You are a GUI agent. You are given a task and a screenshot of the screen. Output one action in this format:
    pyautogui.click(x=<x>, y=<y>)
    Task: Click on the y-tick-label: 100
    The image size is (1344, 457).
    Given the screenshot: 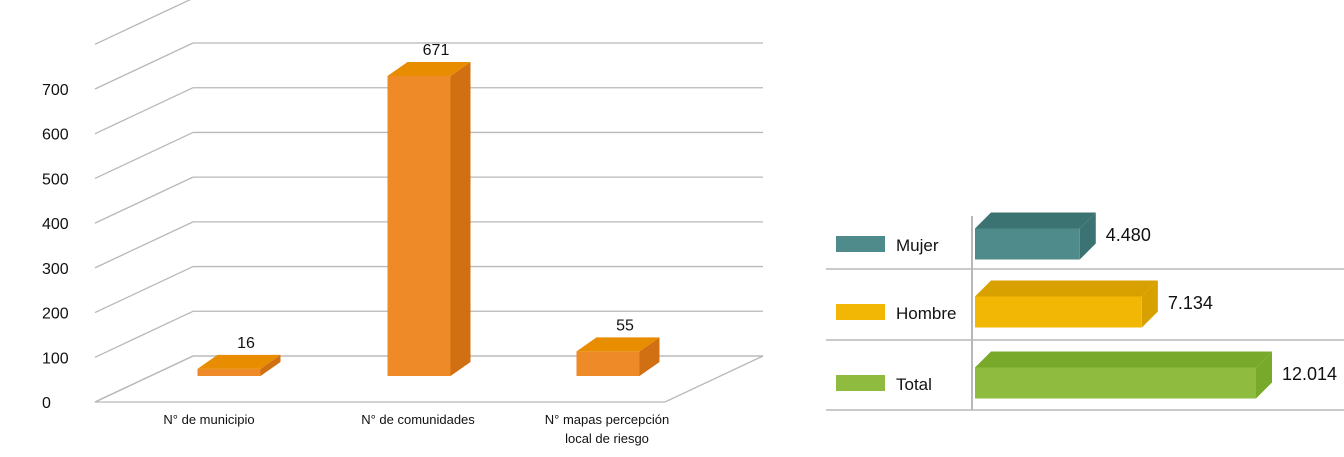 What is the action you would take?
    pyautogui.click(x=55, y=358)
    